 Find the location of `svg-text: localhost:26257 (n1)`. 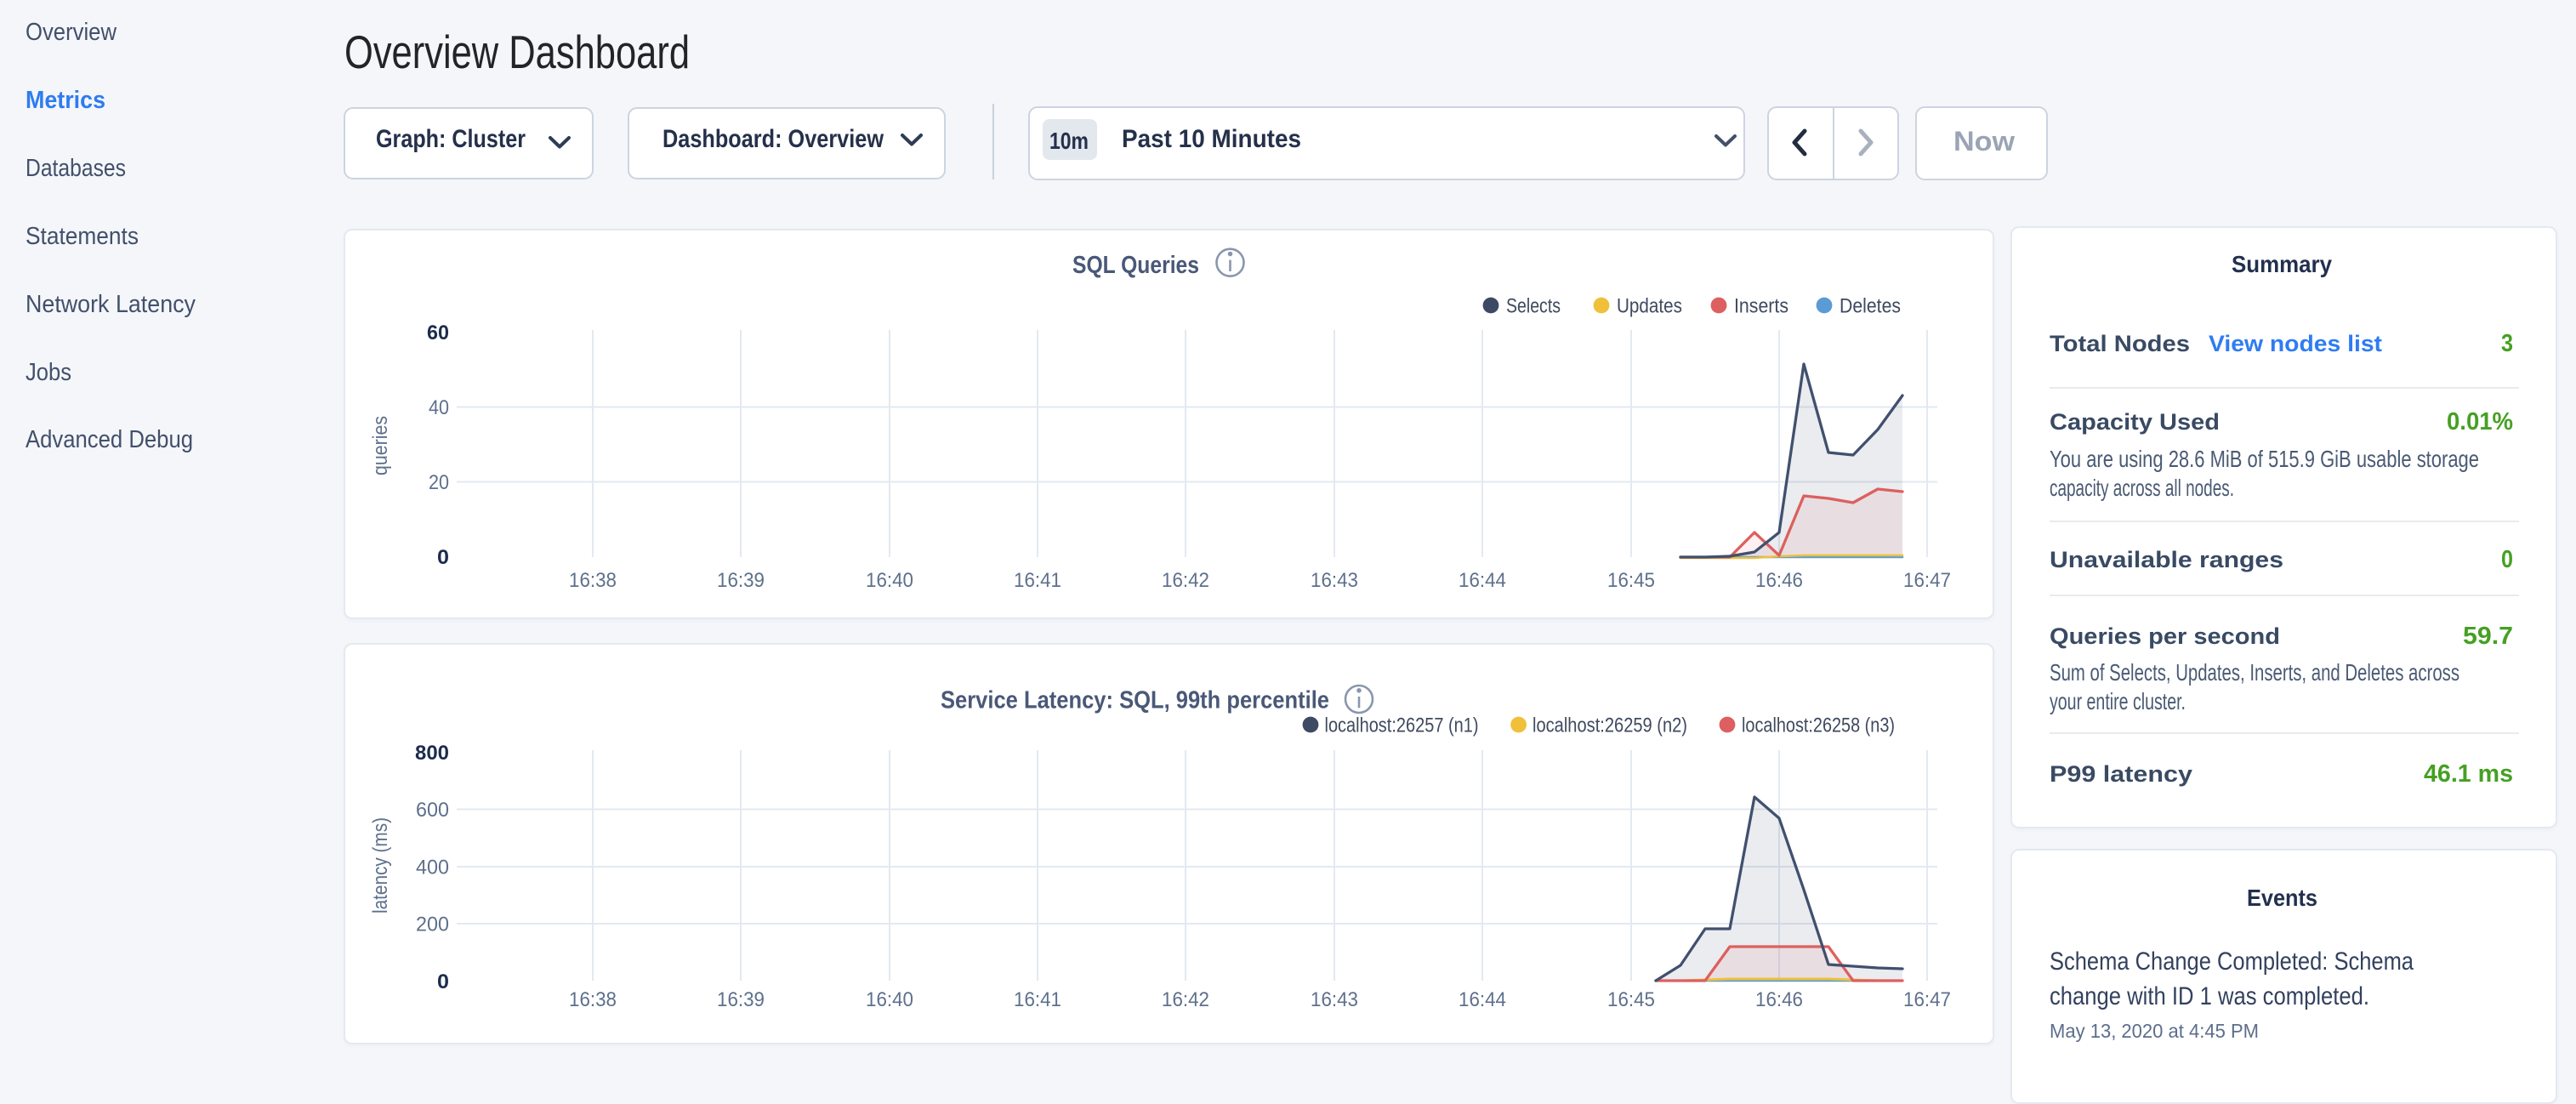

svg-text: localhost:26257 (n1) is located at coordinates (1402, 725).